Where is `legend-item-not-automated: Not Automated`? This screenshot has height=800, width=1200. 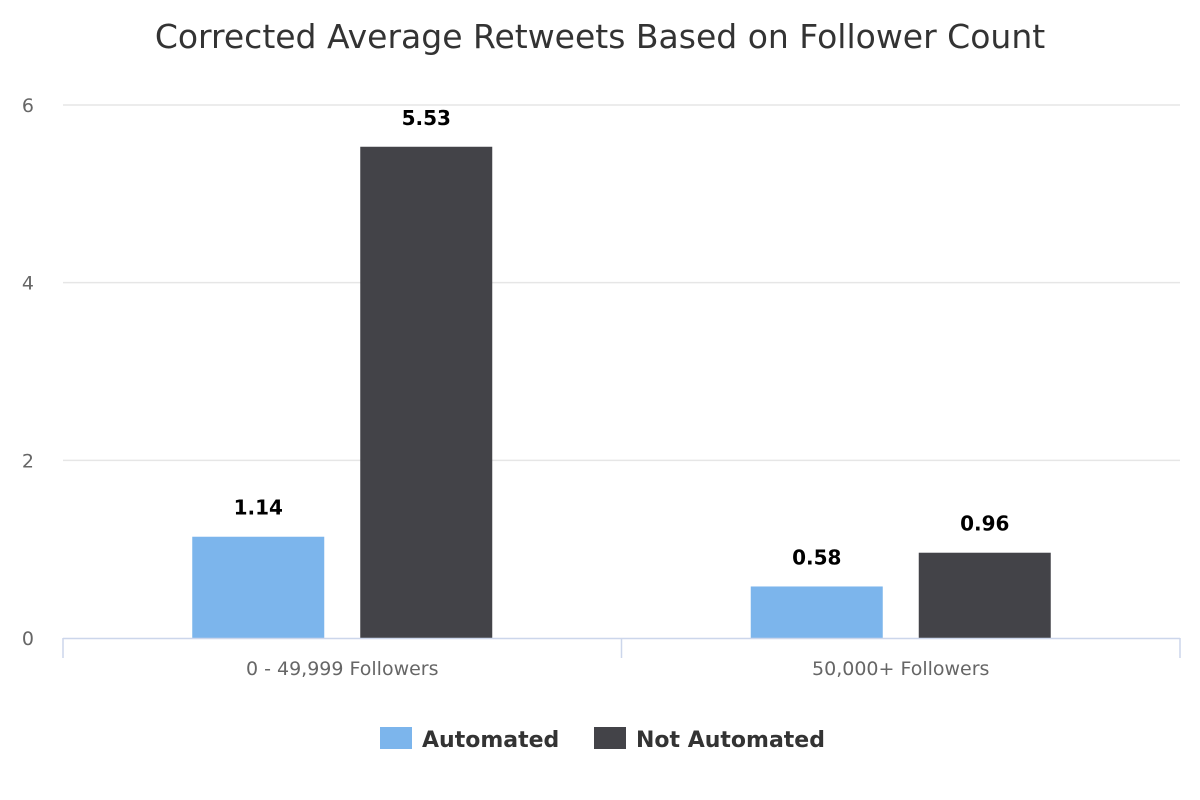
legend-item-not-automated: Not Automated is located at coordinates (709, 740).